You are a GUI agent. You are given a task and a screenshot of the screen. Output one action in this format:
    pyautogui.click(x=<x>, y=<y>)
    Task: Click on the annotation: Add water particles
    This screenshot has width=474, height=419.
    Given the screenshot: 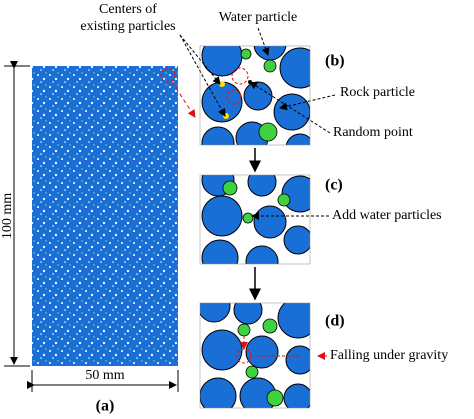 What is the action you would take?
    pyautogui.click(x=387, y=215)
    